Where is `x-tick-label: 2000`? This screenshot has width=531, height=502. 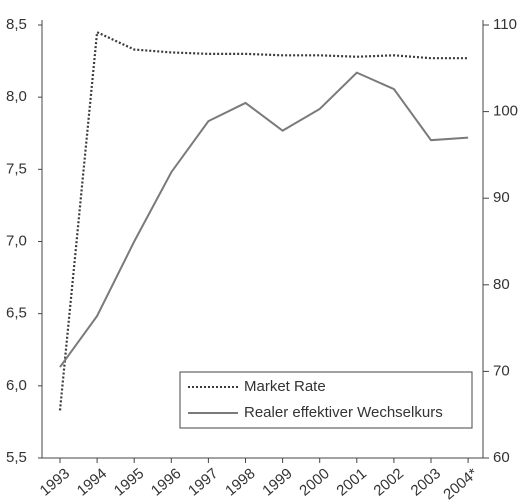
x-tick-label: 2000 is located at coordinates (314, 482).